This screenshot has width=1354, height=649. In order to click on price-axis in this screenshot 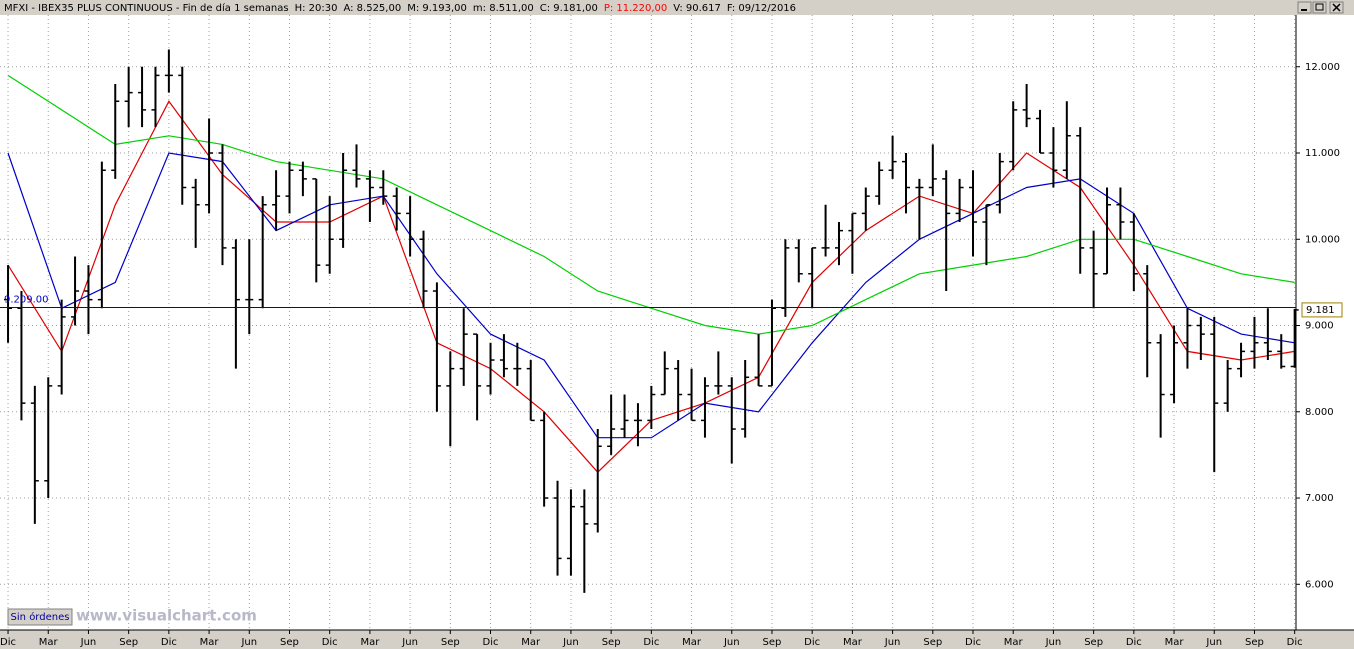, I will do `click(1325, 322)`.